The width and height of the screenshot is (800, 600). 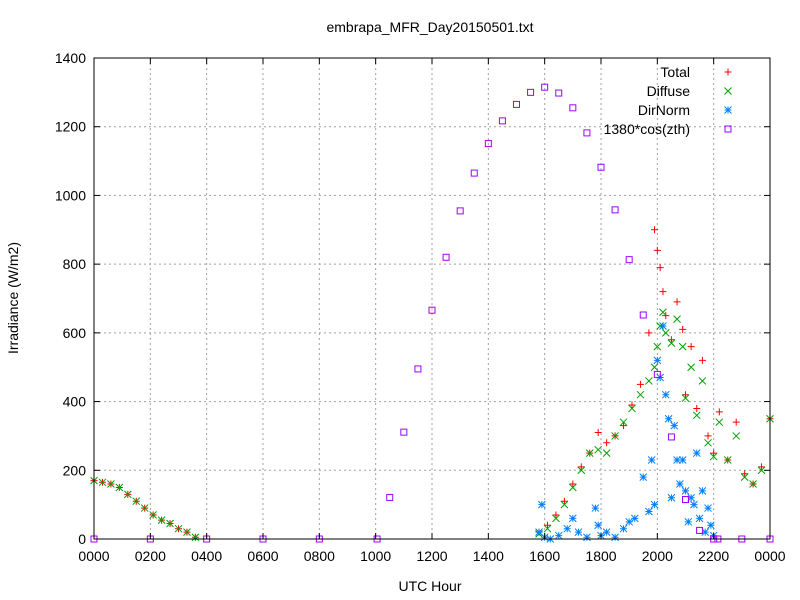 What do you see at coordinates (657, 556) in the screenshot?
I see `x-tick-label: 2000` at bounding box center [657, 556].